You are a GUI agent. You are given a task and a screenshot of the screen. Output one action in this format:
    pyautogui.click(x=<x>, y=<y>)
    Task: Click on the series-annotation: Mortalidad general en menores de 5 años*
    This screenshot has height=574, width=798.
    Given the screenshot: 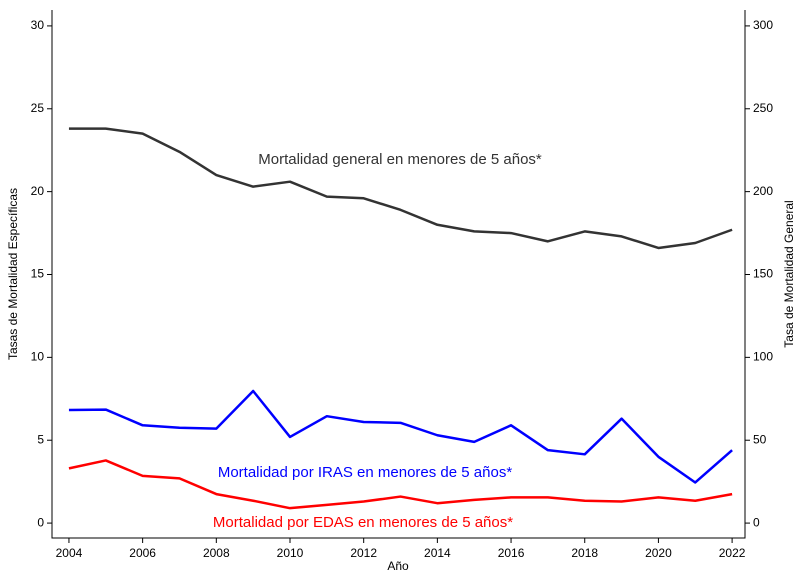 What is the action you would take?
    pyautogui.click(x=400, y=159)
    